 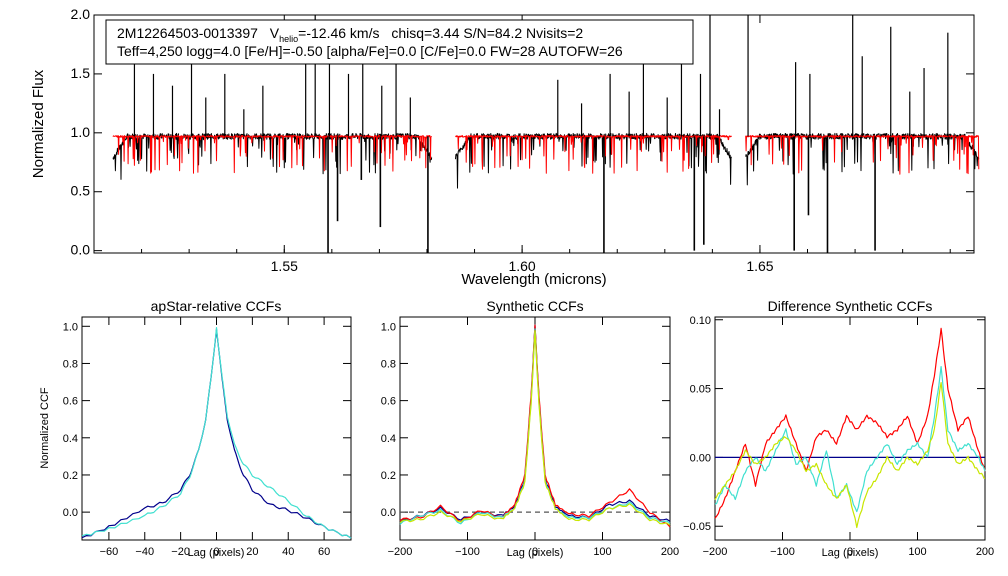 I want to click on apstar-ccf-x-tick-label: 0, so click(x=216, y=552).